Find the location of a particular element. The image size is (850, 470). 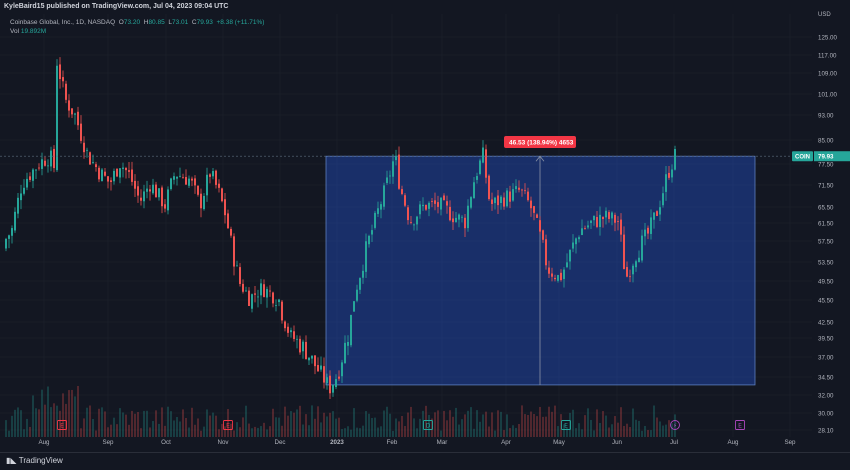

x-tick-label: Mar is located at coordinates (442, 442).